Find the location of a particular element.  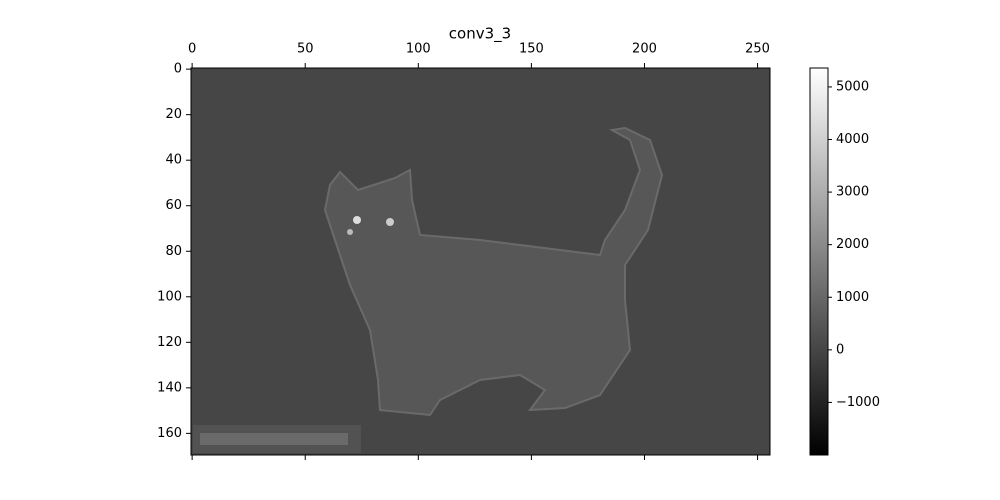

x-tick-label: 50 is located at coordinates (305, 49).